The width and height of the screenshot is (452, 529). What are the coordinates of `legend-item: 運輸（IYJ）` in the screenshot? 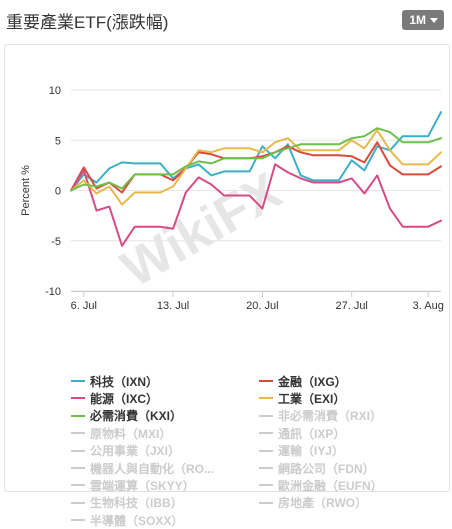 It's located at (301, 451).